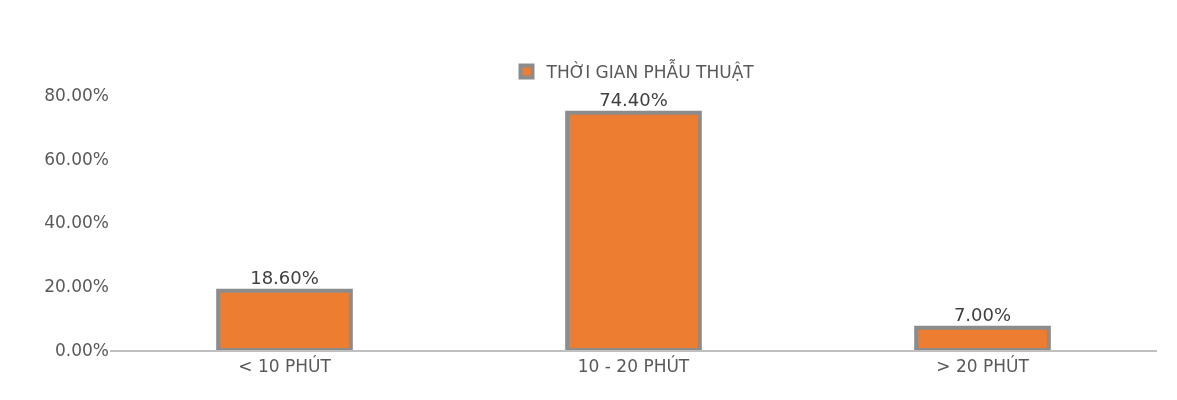 The image size is (1177, 400). What do you see at coordinates (633, 366) in the screenshot?
I see `x-tick-label: 10 - 20 PHÚT` at bounding box center [633, 366].